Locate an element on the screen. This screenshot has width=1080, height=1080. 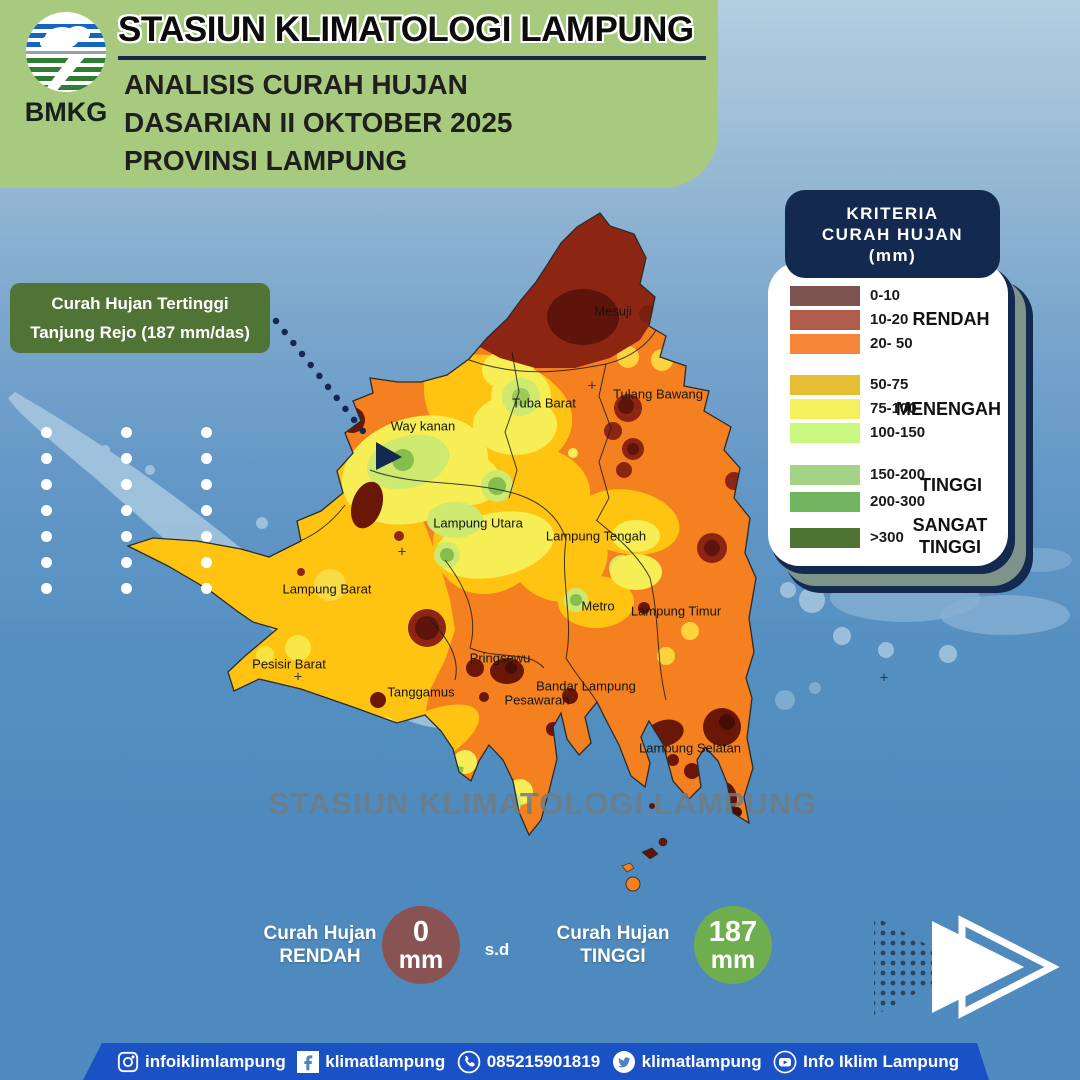
high-label-line1: Curah Hujan is located at coordinates (613, 933).